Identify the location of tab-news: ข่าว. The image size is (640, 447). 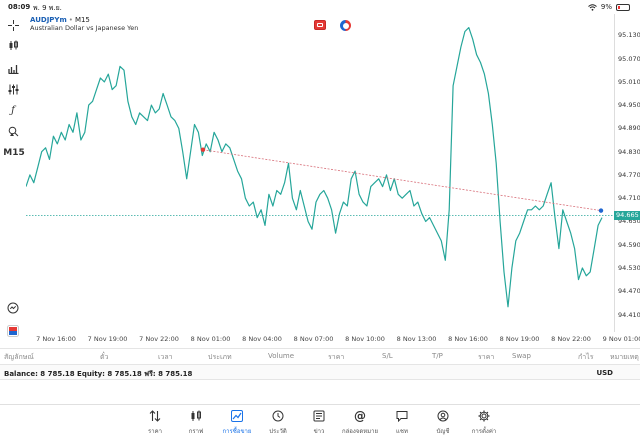
(319, 422).